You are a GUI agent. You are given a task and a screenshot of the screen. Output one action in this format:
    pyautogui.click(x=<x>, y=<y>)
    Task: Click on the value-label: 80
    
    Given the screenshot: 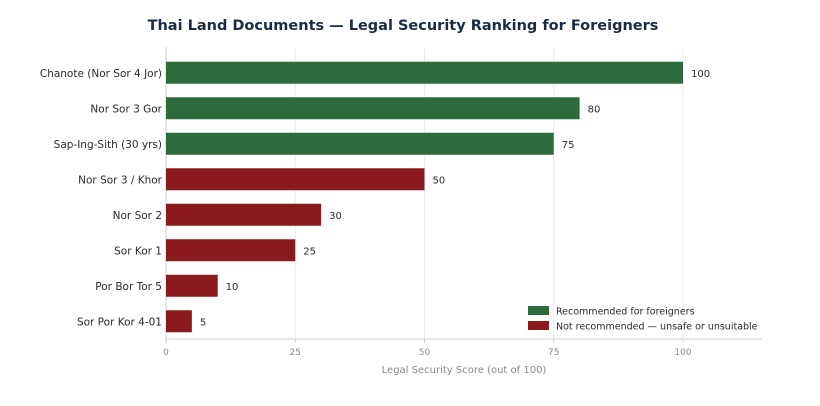 What is the action you would take?
    pyautogui.click(x=594, y=109)
    